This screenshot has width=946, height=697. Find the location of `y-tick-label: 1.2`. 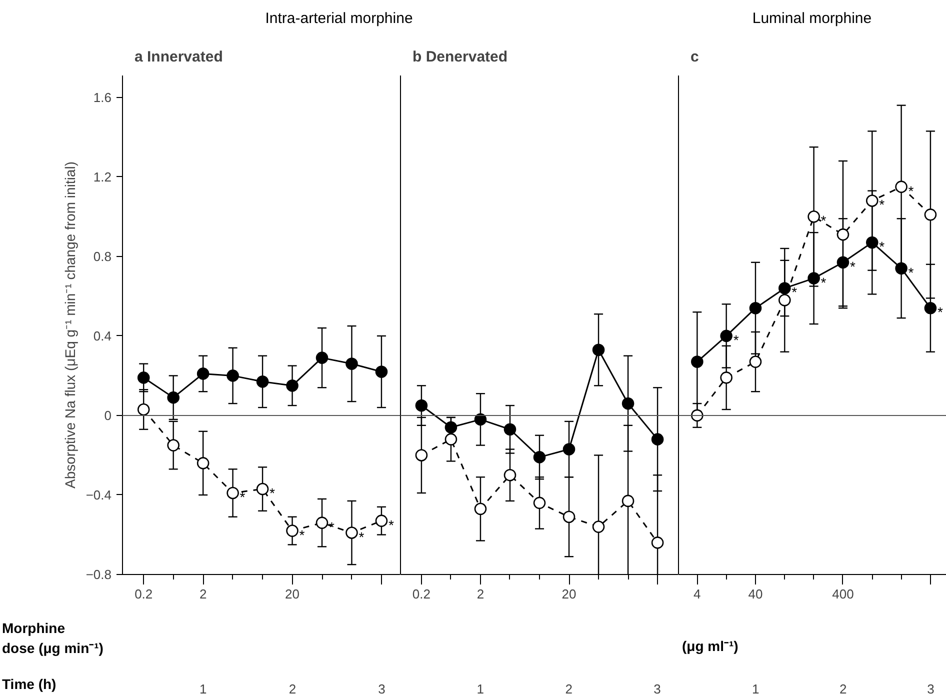

y-tick-label: 1.2 is located at coordinates (102, 176).